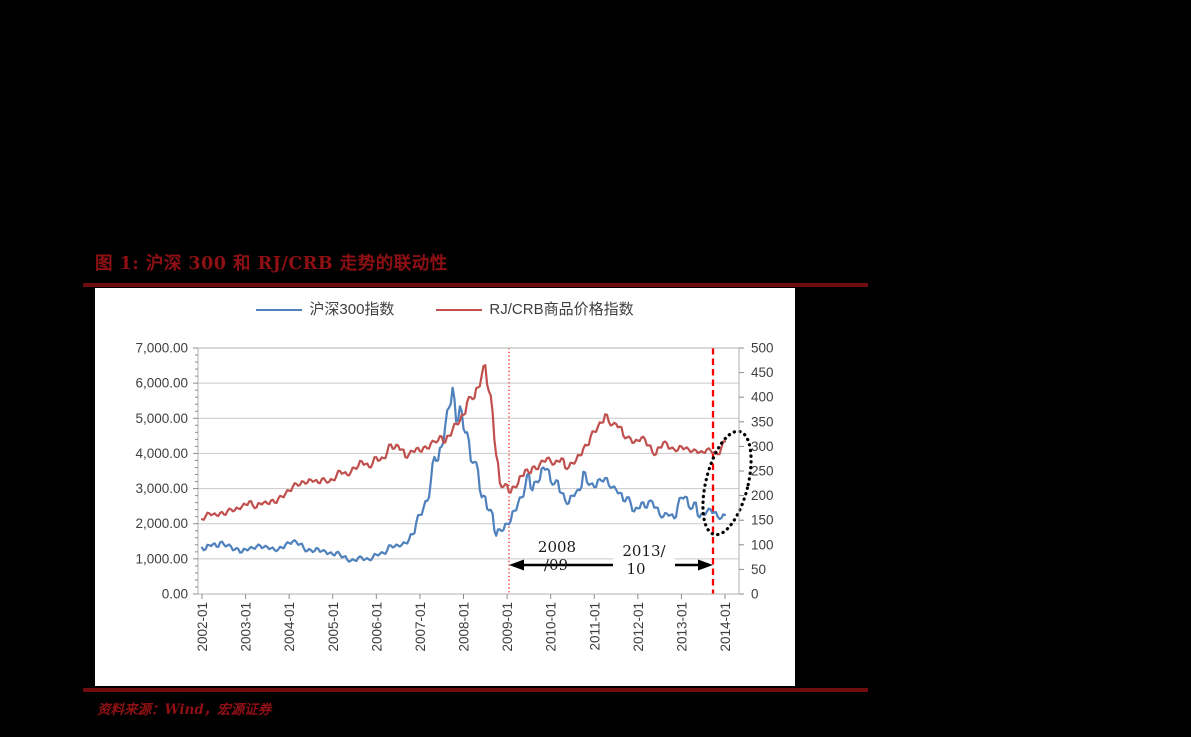  Describe the element at coordinates (463, 442) in the screenshot. I see `series-line-crb` at that location.